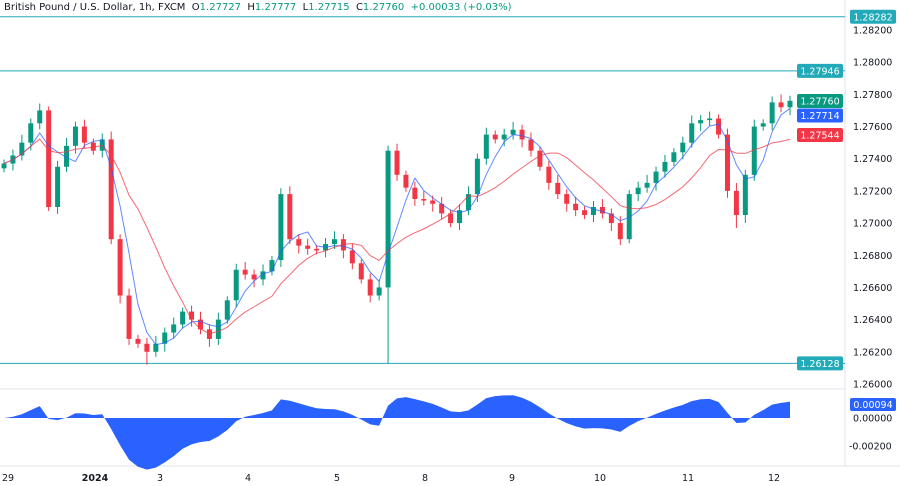 Image resolution: width=900 pixels, height=486 pixels. What do you see at coordinates (872, 63) in the screenshot?
I see `price-tick-label: 1.28000` at bounding box center [872, 63].